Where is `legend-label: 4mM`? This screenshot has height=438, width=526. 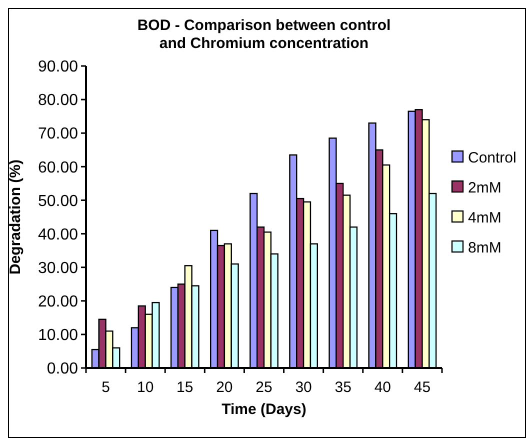 legend-label: 4mM is located at coordinates (485, 217).